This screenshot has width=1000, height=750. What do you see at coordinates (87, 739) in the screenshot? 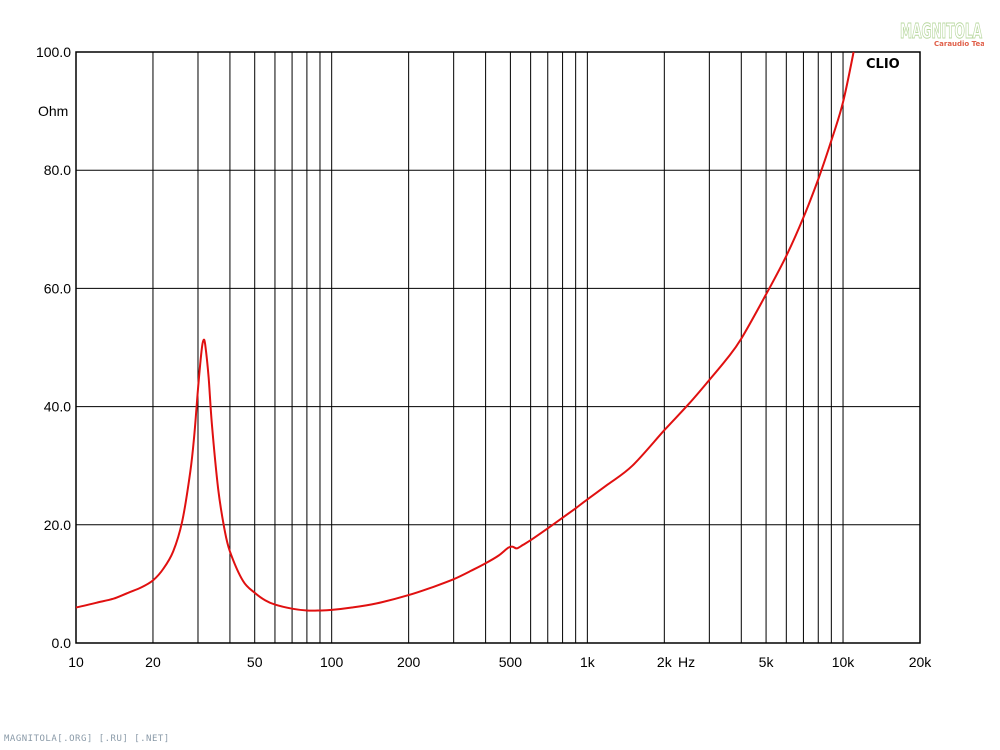
I see `footer-watermark: MAGNITOLA[.ORG] [.RU] [.NET]` at bounding box center [87, 739].